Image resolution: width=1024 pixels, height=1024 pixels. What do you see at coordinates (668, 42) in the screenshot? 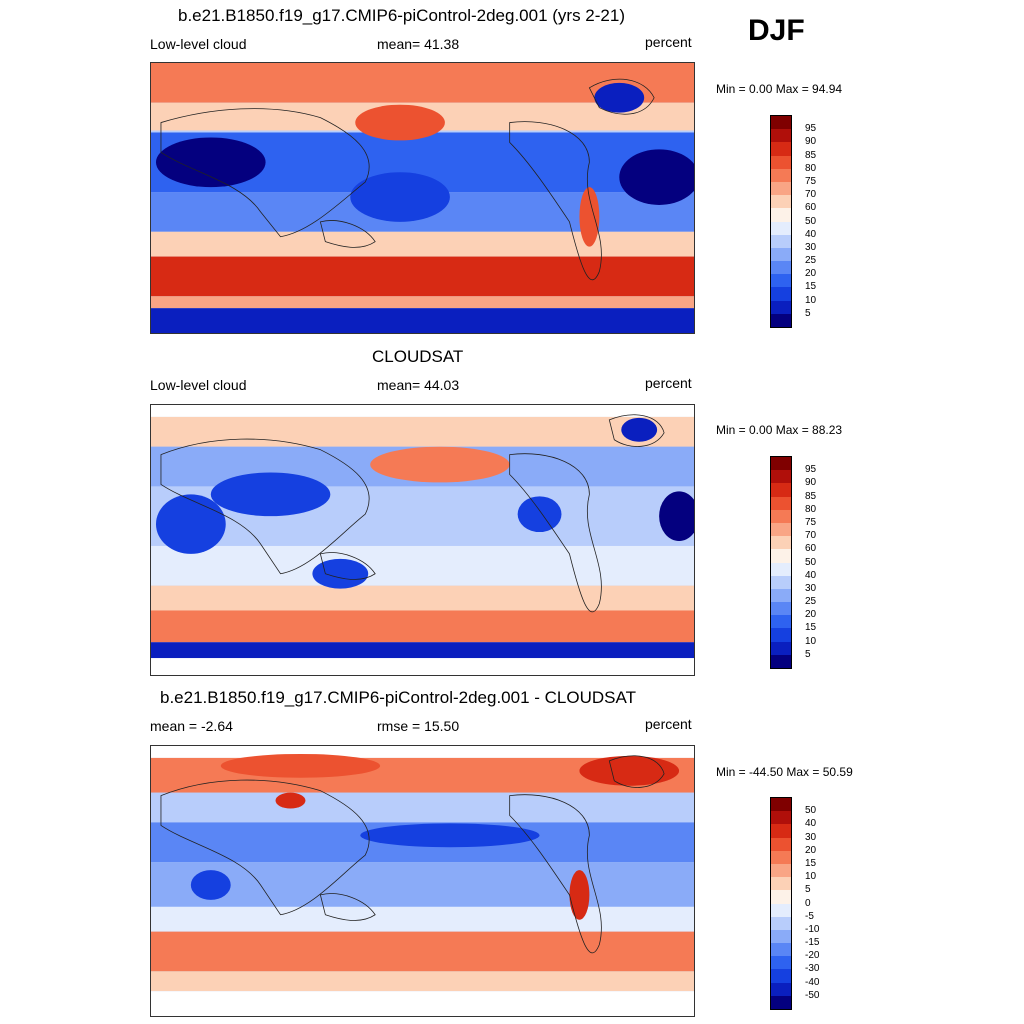
I see `panel1-units-label: percent` at bounding box center [668, 42].